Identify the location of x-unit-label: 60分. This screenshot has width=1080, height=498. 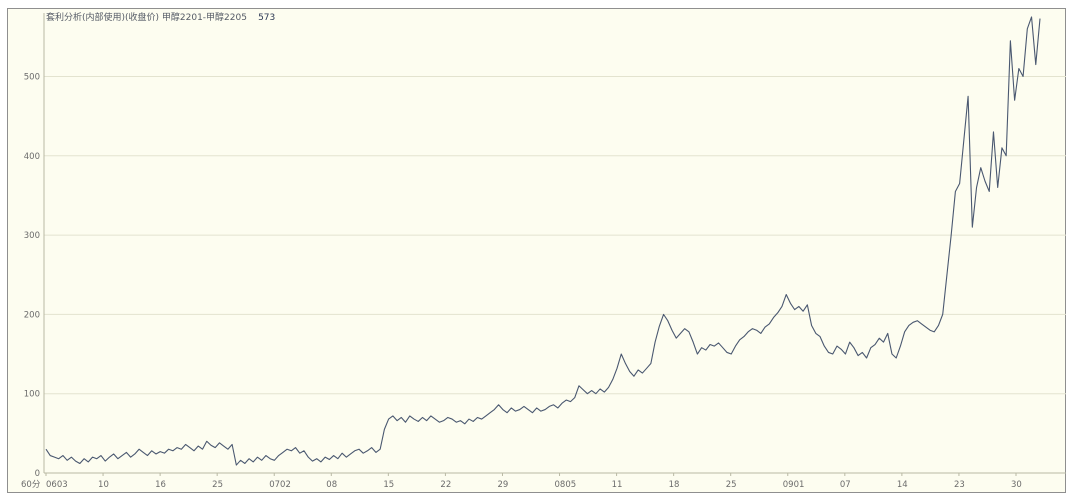
(31, 485).